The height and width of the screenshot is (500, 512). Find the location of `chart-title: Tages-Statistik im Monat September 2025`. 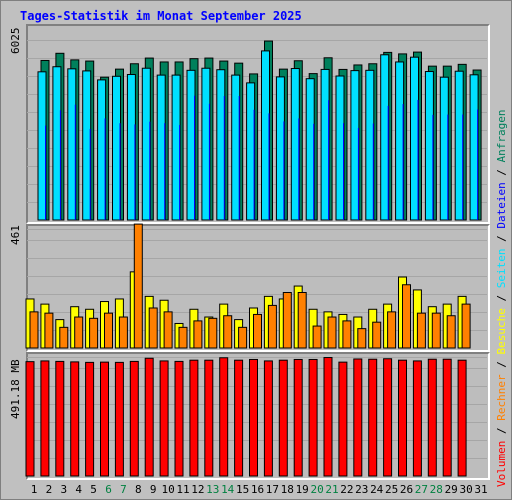

chart-title: Tages-Statistik im Monat September 2025 is located at coordinates (161, 16).